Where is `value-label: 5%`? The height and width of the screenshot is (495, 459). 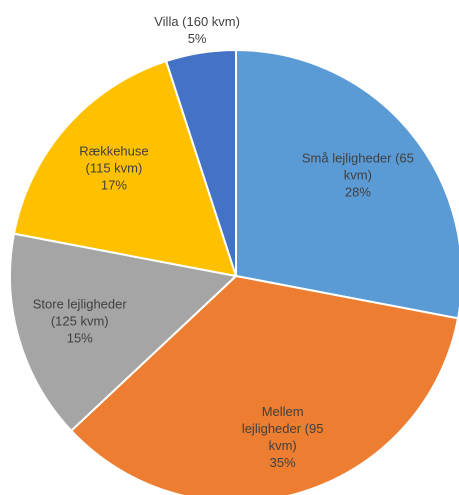
value-label: 5% is located at coordinates (197, 39).